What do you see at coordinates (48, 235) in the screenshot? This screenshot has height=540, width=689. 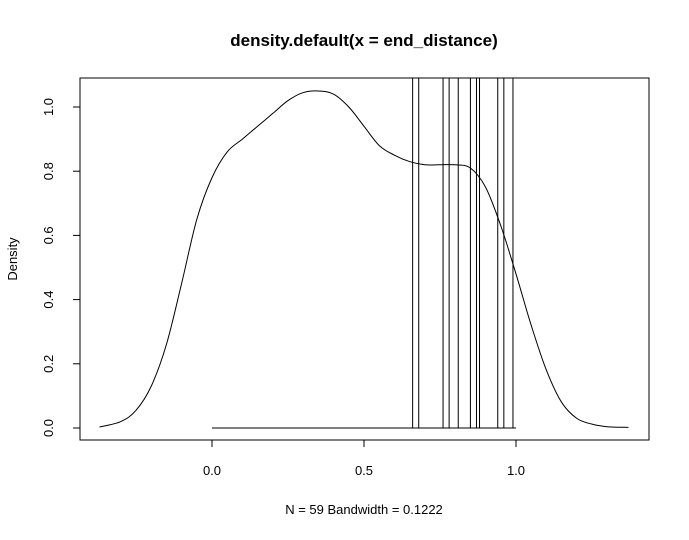 I see `y-tick-label: 0.6` at bounding box center [48, 235].